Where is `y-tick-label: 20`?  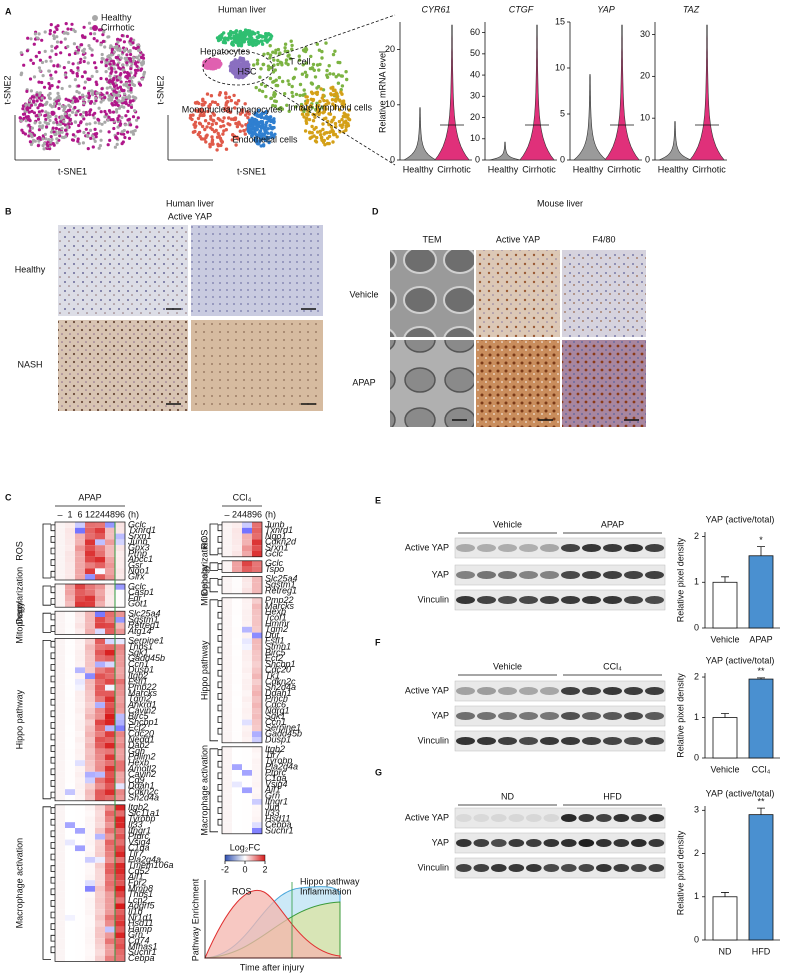
y-tick-label: 20 is located at coordinates (645, 76).